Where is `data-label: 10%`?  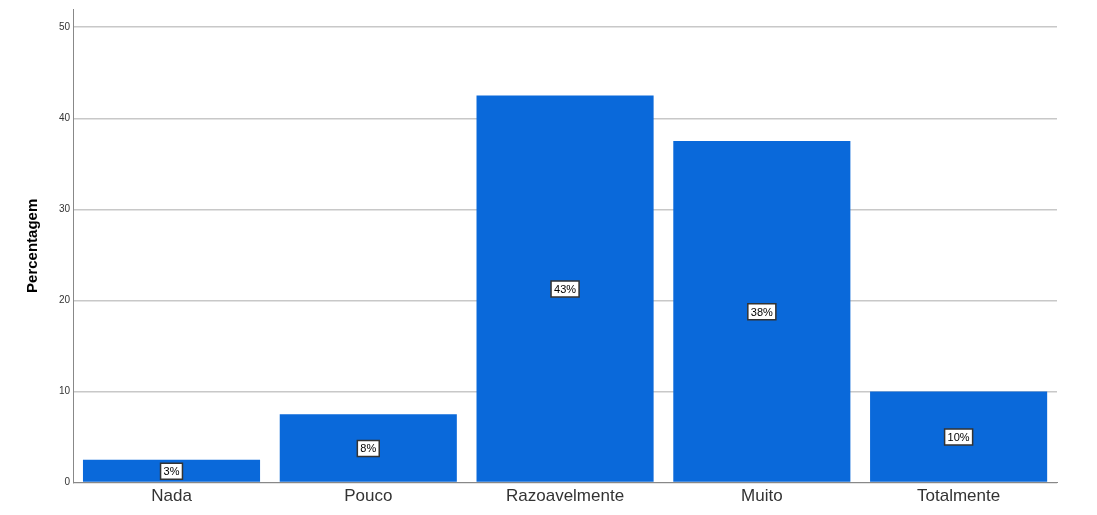
data-label: 10% is located at coordinates (958, 437).